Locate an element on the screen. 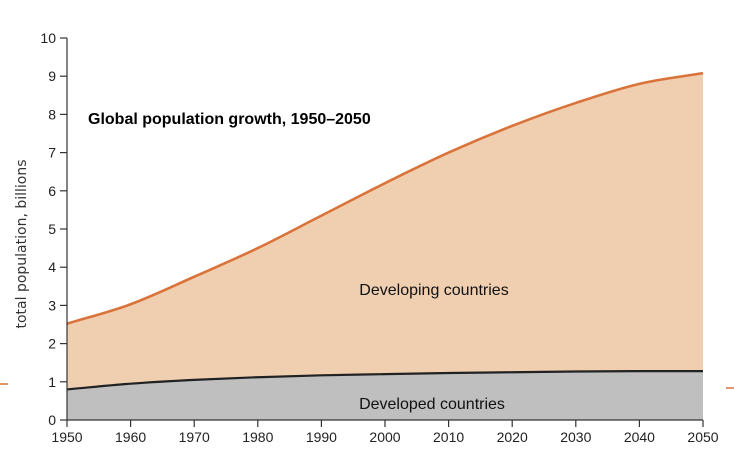 The height and width of the screenshot is (472, 734). y-tick-label: 9 is located at coordinates (52, 76).